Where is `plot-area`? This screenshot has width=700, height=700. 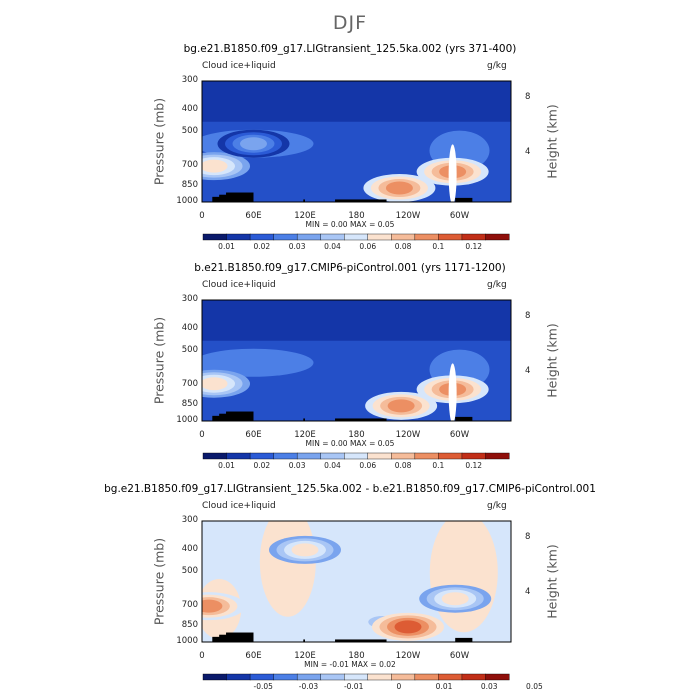 plot-area is located at coordinates (356, 581).